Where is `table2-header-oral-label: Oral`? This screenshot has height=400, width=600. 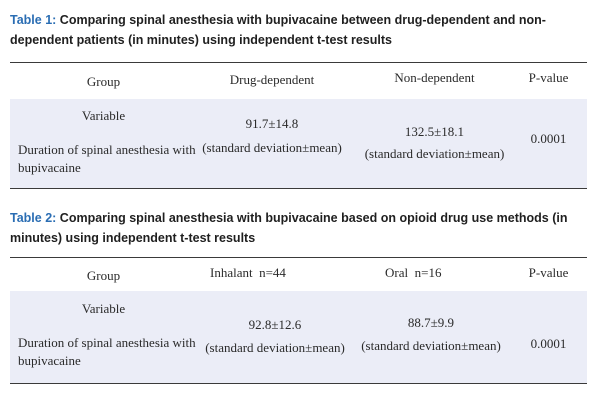 table2-header-oral-label: Oral is located at coordinates (397, 272).